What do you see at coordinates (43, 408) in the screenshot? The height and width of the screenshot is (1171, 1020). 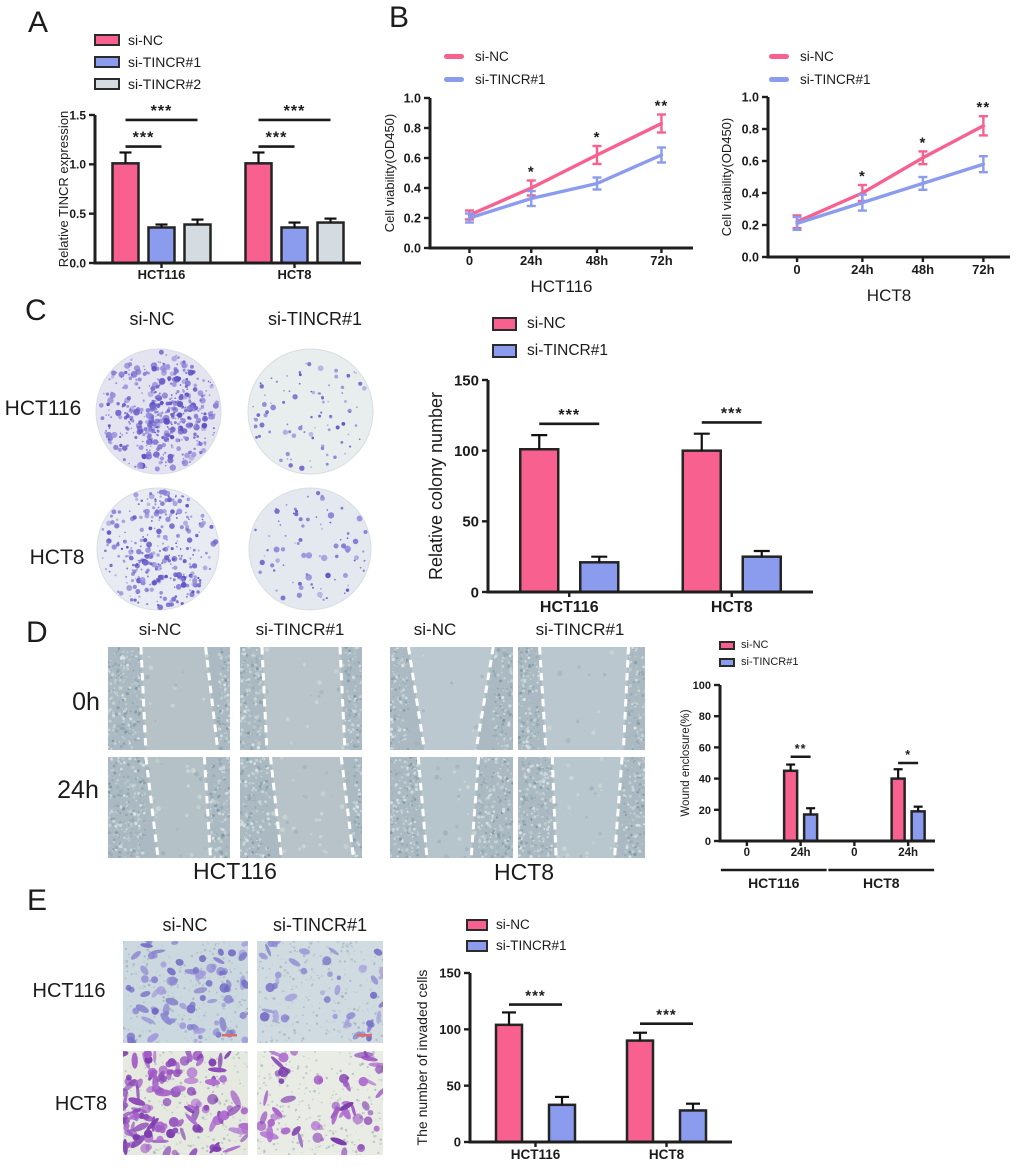 I see `c-row-label-hct116: HCT116` at bounding box center [43, 408].